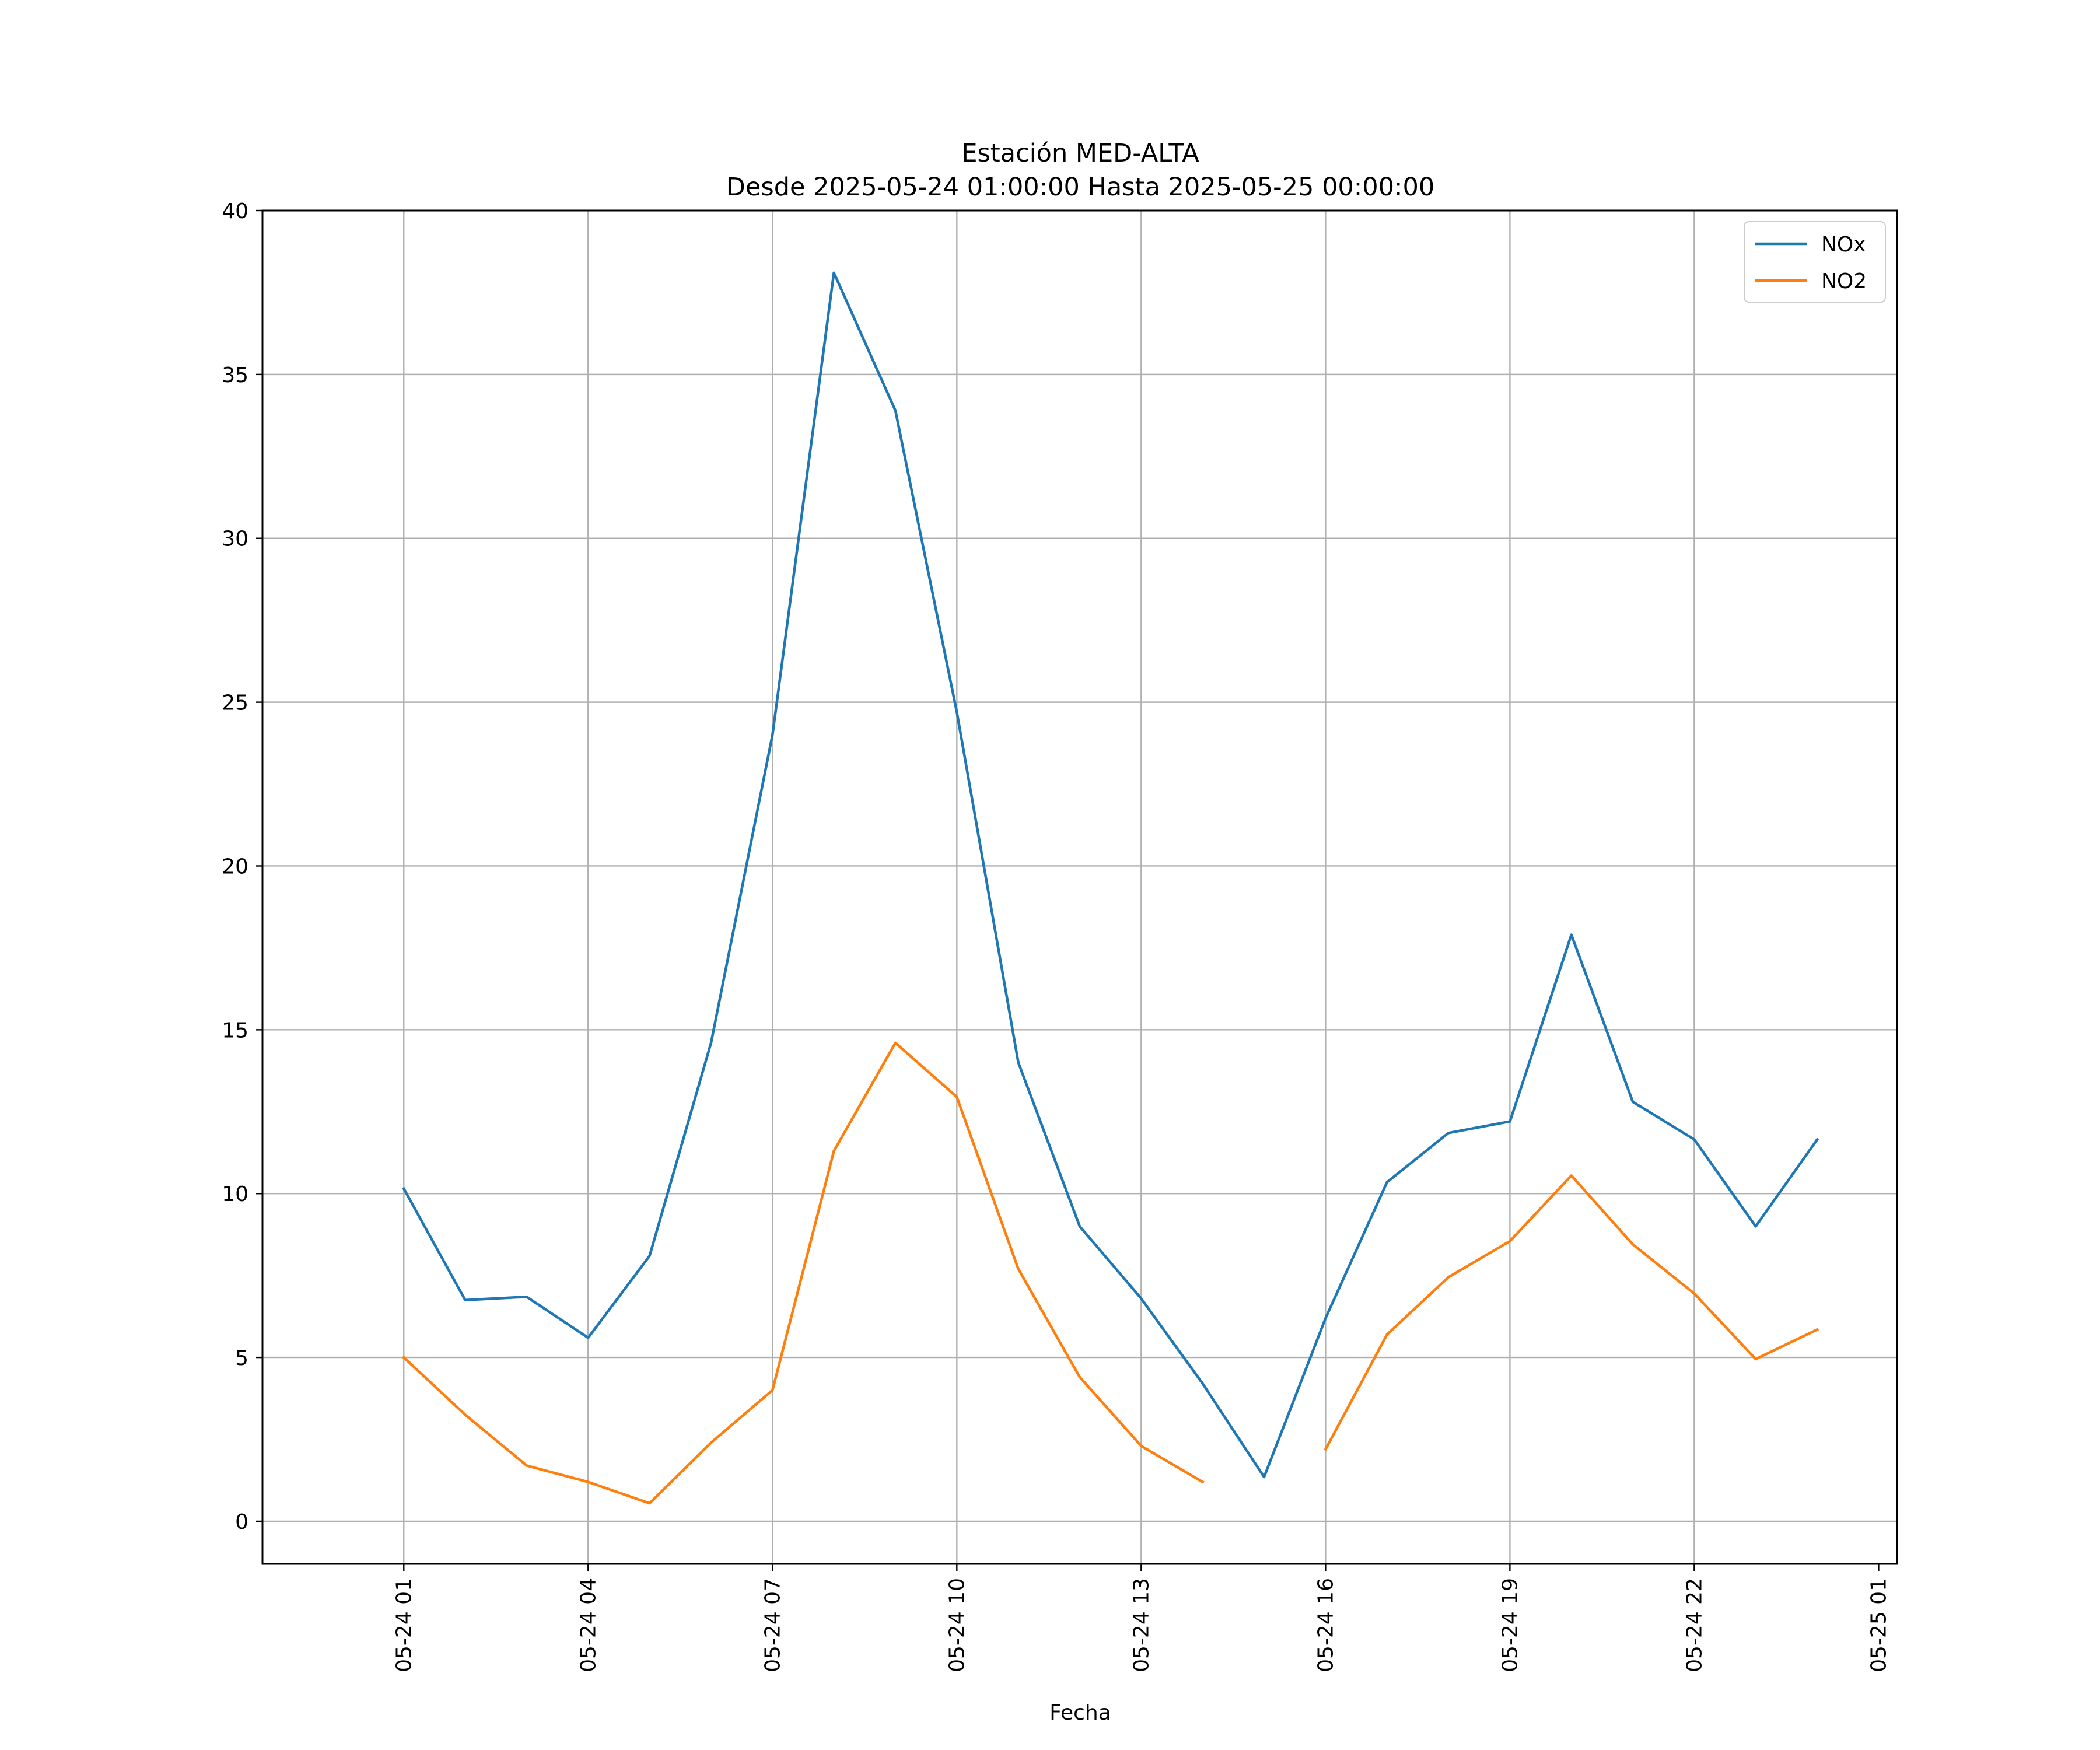  What do you see at coordinates (1844, 281) in the screenshot?
I see `legend-no2-label: NO2` at bounding box center [1844, 281].